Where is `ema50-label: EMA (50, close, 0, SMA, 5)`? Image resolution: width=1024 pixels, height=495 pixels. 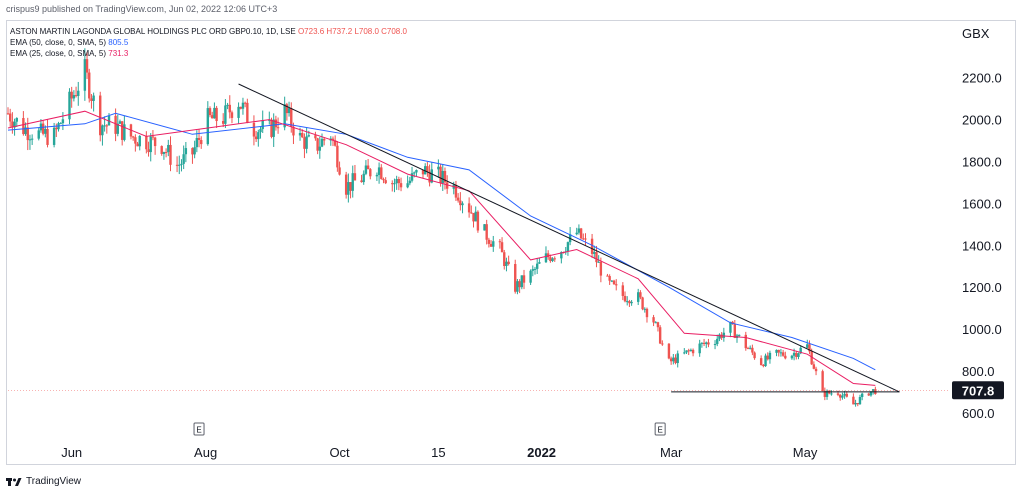
ema50-label: EMA (50, close, 0, SMA, 5) is located at coordinates (58, 42).